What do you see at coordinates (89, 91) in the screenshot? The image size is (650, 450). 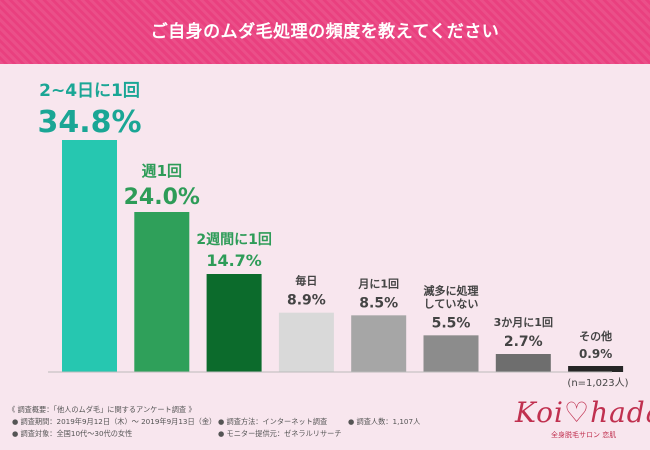 I see `category-label-0: 2~4日に1回` at bounding box center [89, 91].